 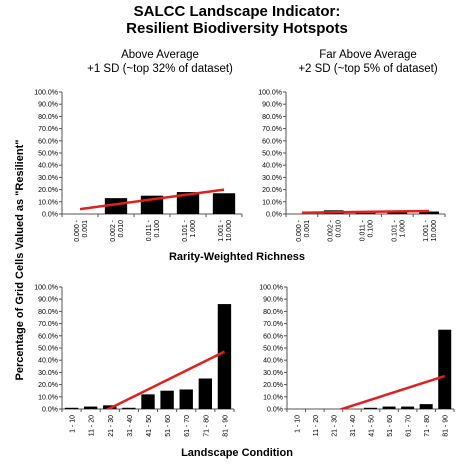 What do you see at coordinates (160, 55) in the screenshot?
I see `panel-title-top-left-line1: Above Average` at bounding box center [160, 55].